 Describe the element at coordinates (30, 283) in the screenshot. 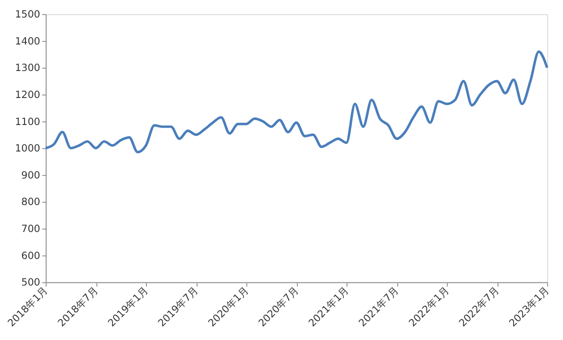

I see `y-tick-label: 500` at that location.